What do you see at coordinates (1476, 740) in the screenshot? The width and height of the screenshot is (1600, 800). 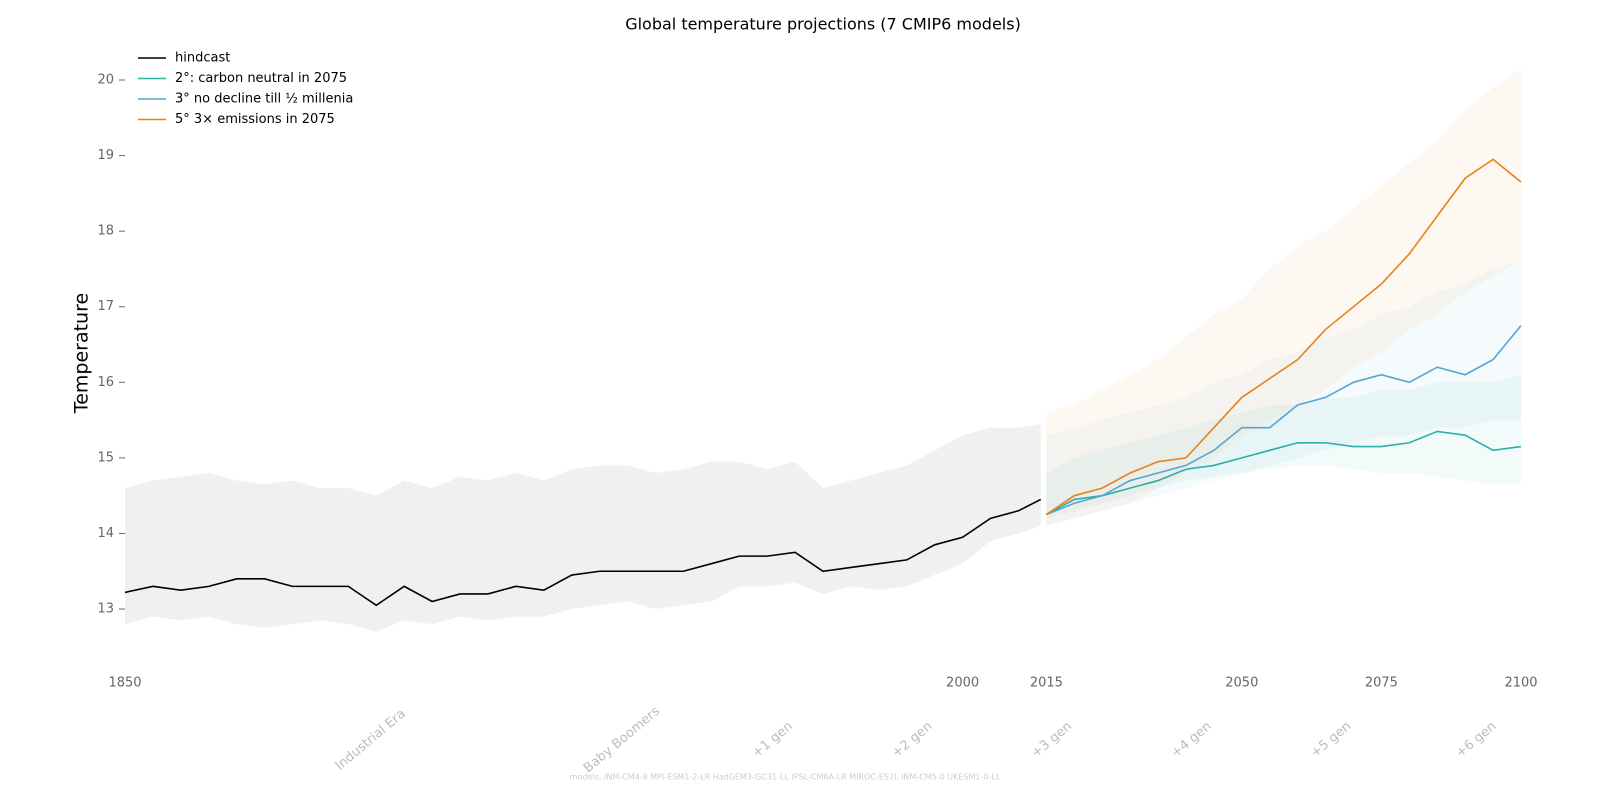 I see `generation-label: +6 gen` at bounding box center [1476, 740].